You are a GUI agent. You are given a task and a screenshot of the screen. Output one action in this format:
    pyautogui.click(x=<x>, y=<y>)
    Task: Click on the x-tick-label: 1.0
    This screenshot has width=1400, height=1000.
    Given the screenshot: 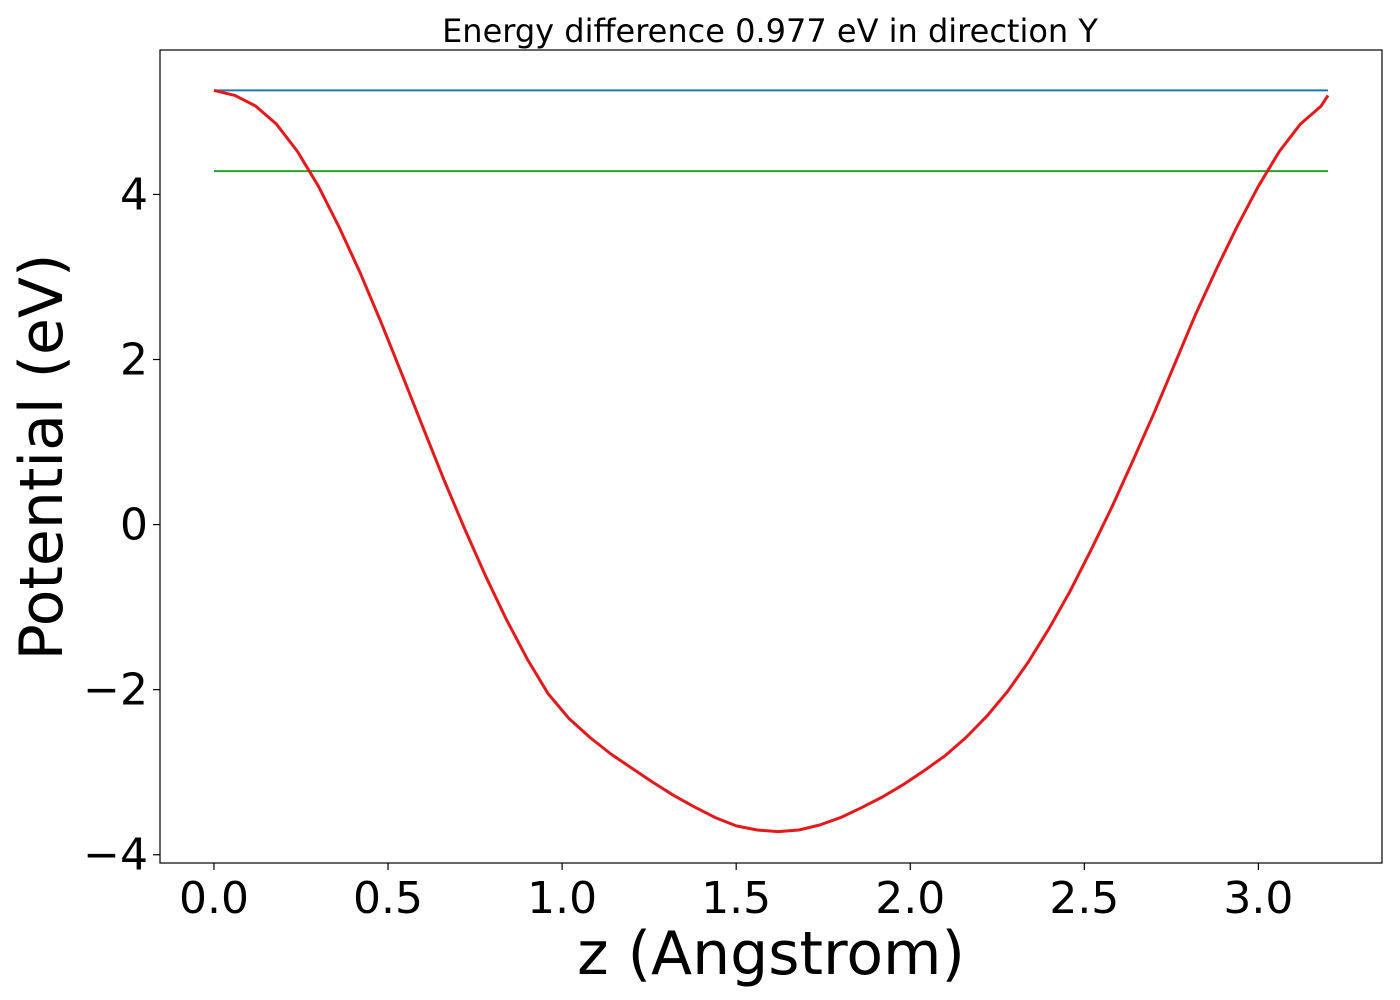 What is the action you would take?
    pyautogui.click(x=562, y=898)
    